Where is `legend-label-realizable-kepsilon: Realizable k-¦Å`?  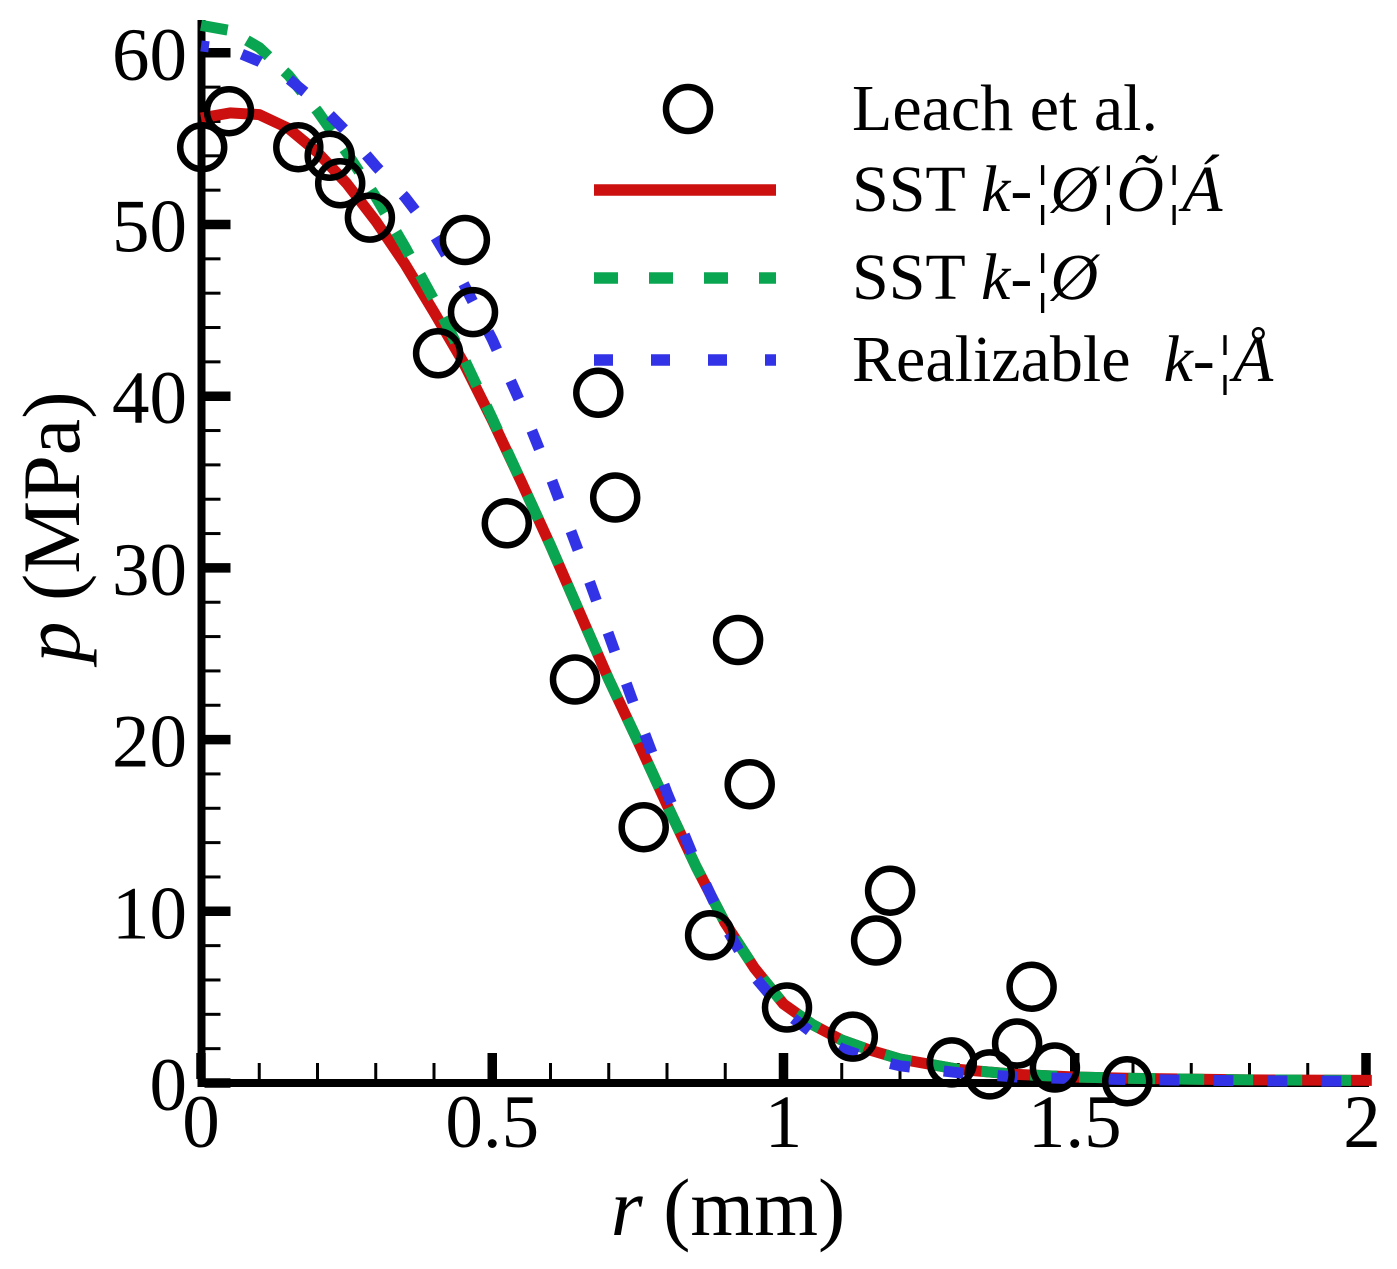
legend-label-realizable-kepsilon: Realizable k-¦Å is located at coordinates (1062, 360).